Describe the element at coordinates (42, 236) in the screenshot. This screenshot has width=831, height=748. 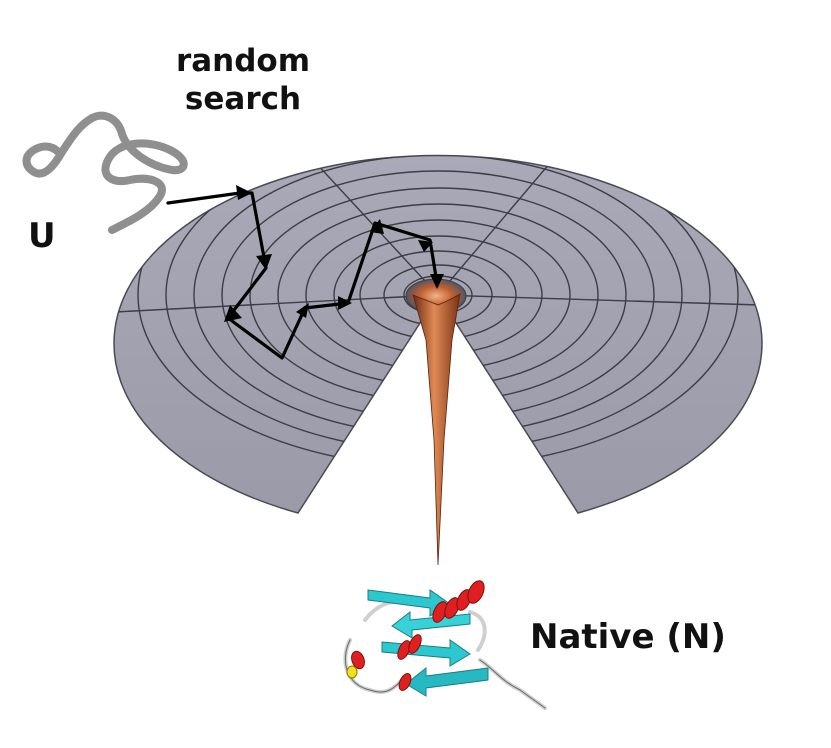
I see `unfolded-state-label: U` at that location.